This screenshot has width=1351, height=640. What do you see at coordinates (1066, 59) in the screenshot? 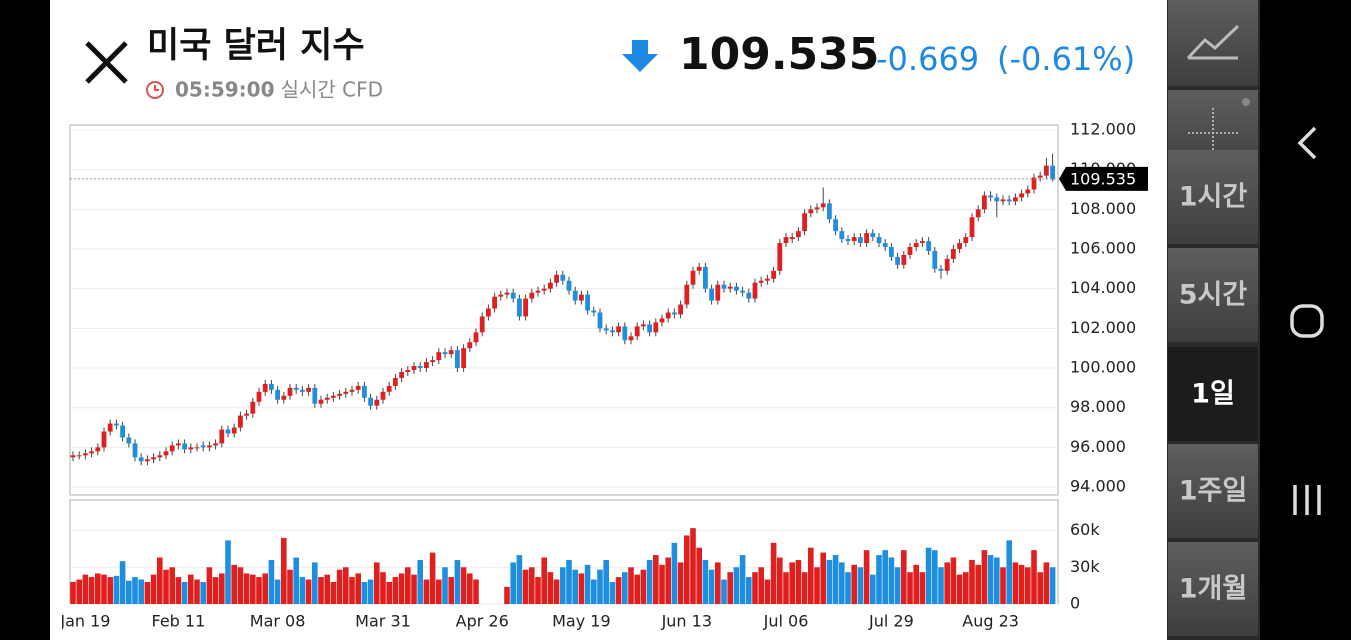
I see `change-percent: (-0.61%)` at bounding box center [1066, 59].